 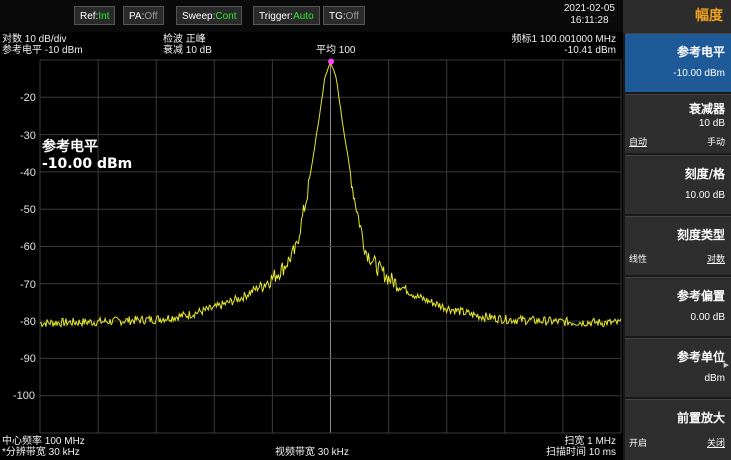 I want to click on resolution-bandwidth: *分辨带宽 30 kHz, so click(x=41, y=452).